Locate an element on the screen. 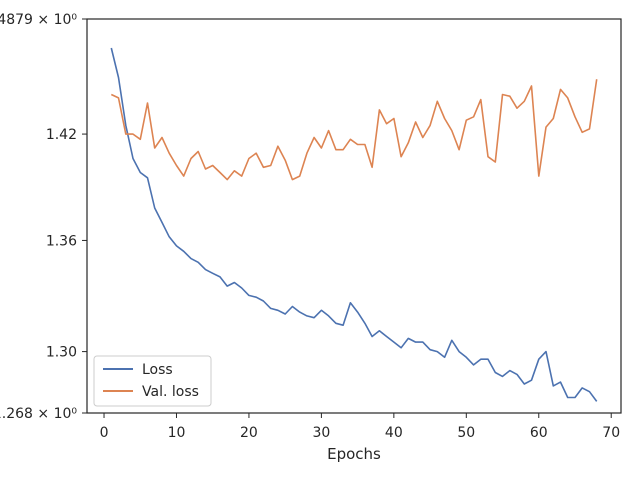 This screenshot has width=640, height=480. y-tick-label: 1.268 × 10⁰ is located at coordinates (38, 414).